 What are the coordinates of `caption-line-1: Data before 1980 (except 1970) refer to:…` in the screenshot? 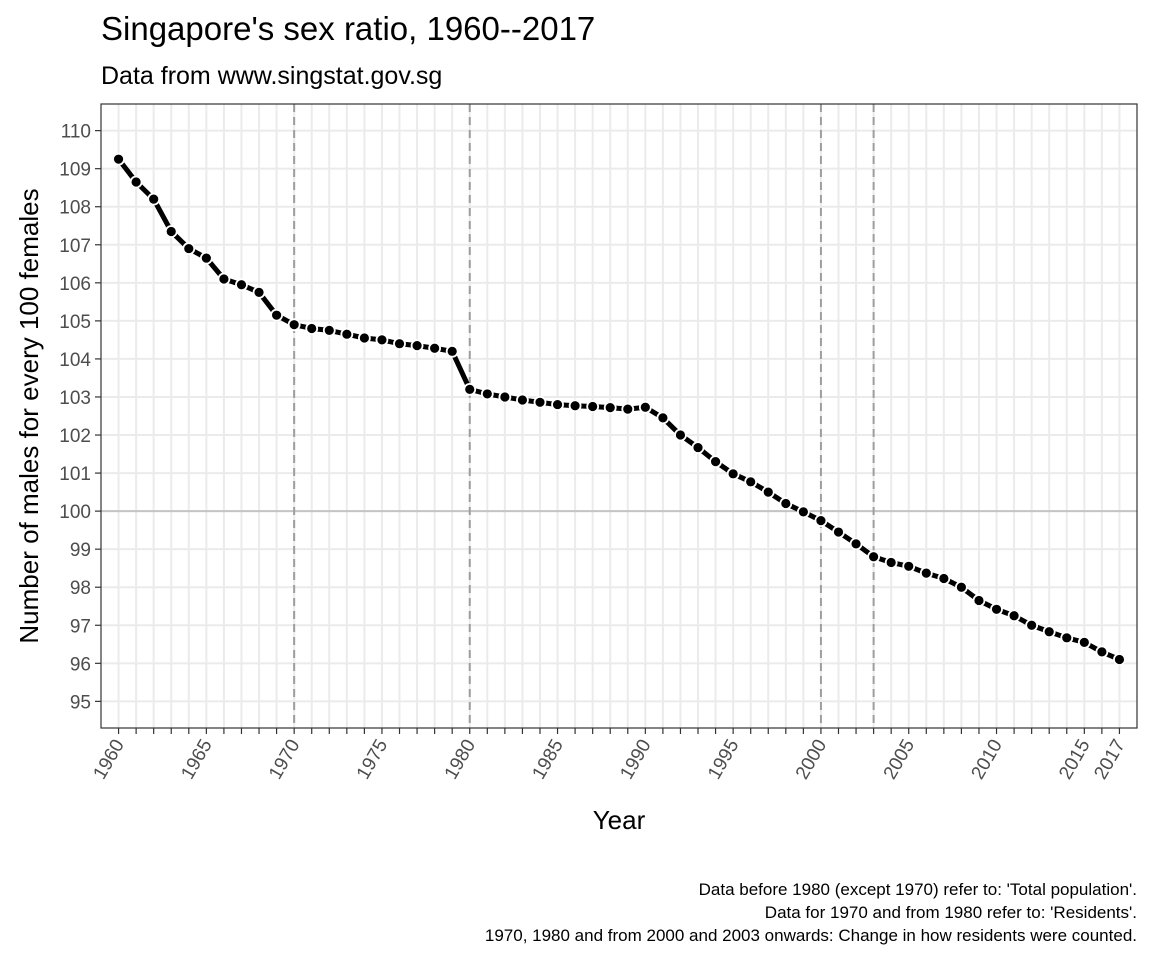 It's located at (918, 889).